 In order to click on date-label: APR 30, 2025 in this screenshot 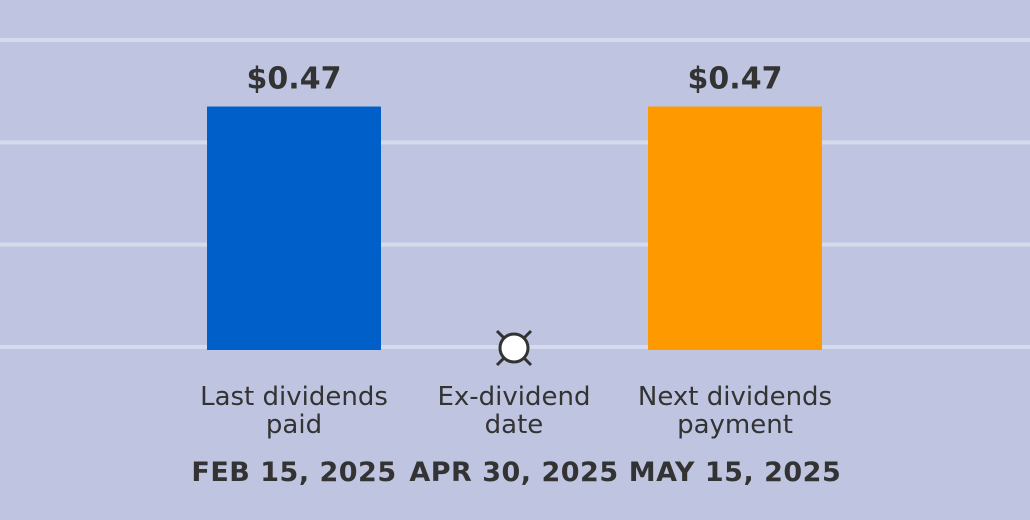, I will do `click(514, 472)`.